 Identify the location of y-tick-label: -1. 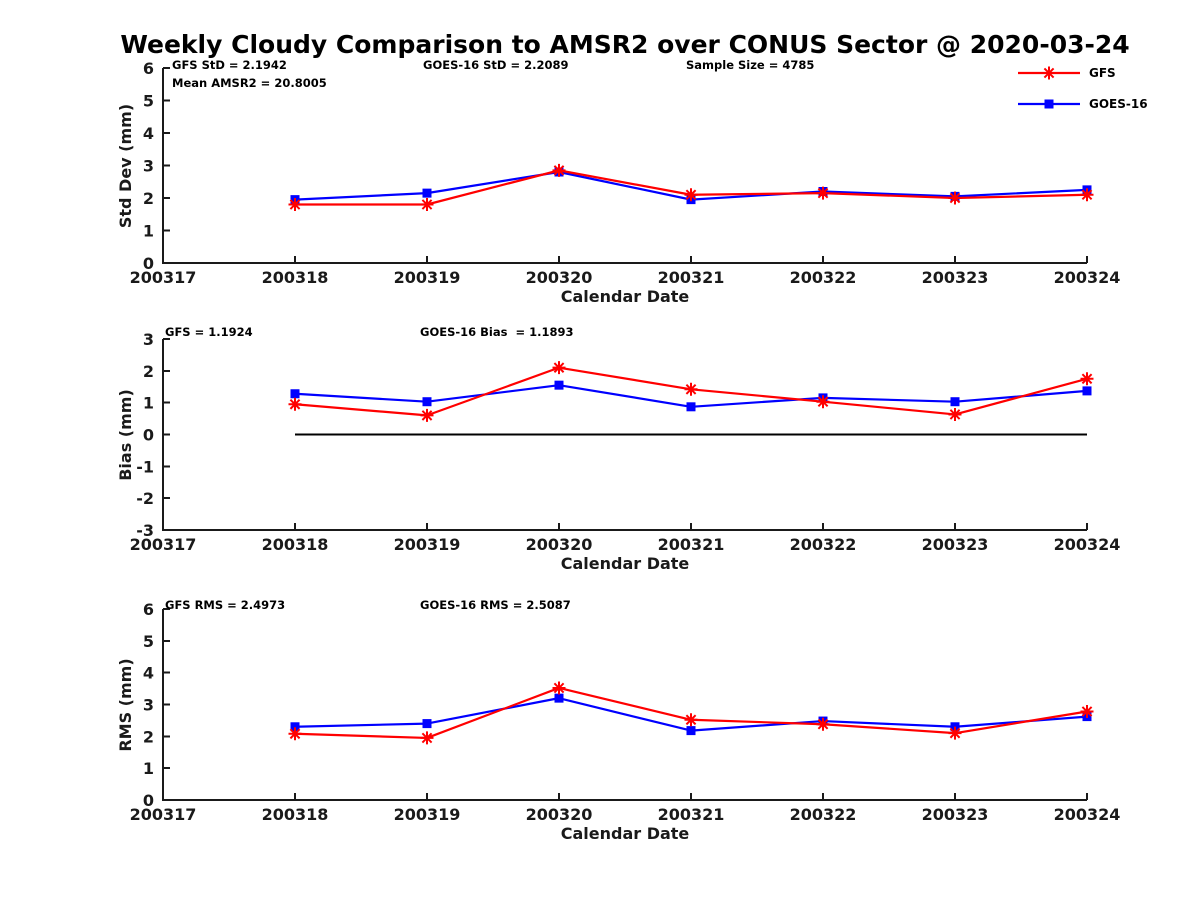
(145, 466).